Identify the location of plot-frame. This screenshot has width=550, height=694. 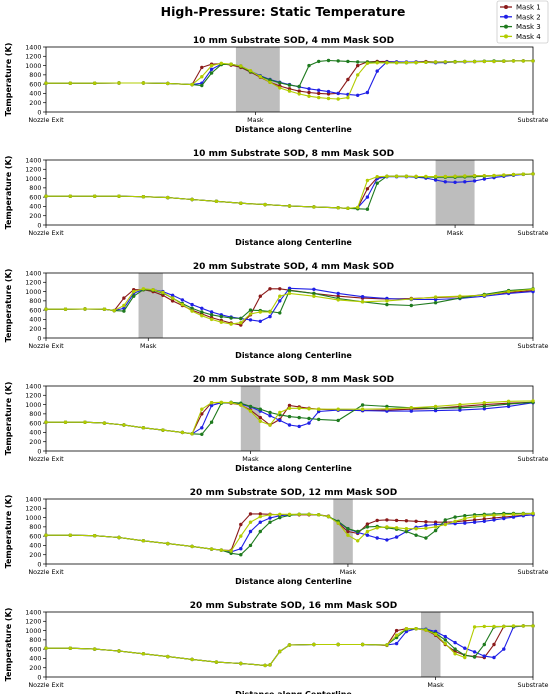
(289, 192).